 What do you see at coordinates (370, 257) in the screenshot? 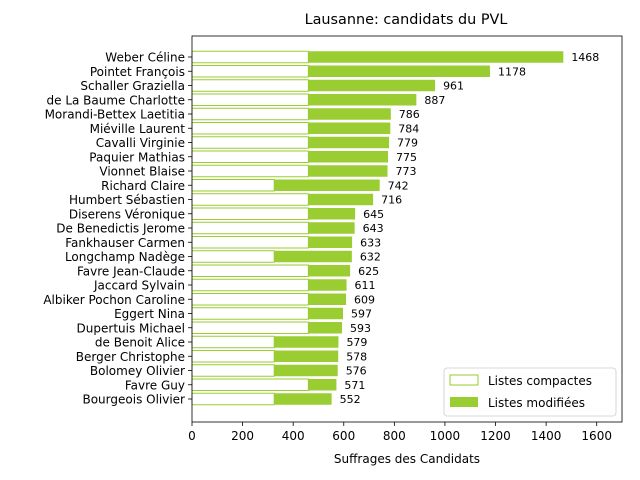
I see `bar-total-label: 632` at bounding box center [370, 257].